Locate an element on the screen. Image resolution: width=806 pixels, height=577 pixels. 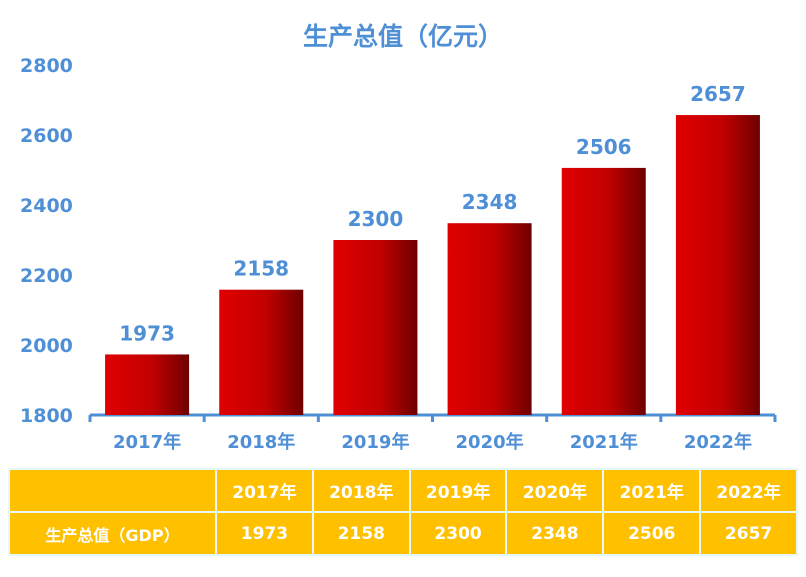
y-tick-label: 2800 is located at coordinates (46, 66).